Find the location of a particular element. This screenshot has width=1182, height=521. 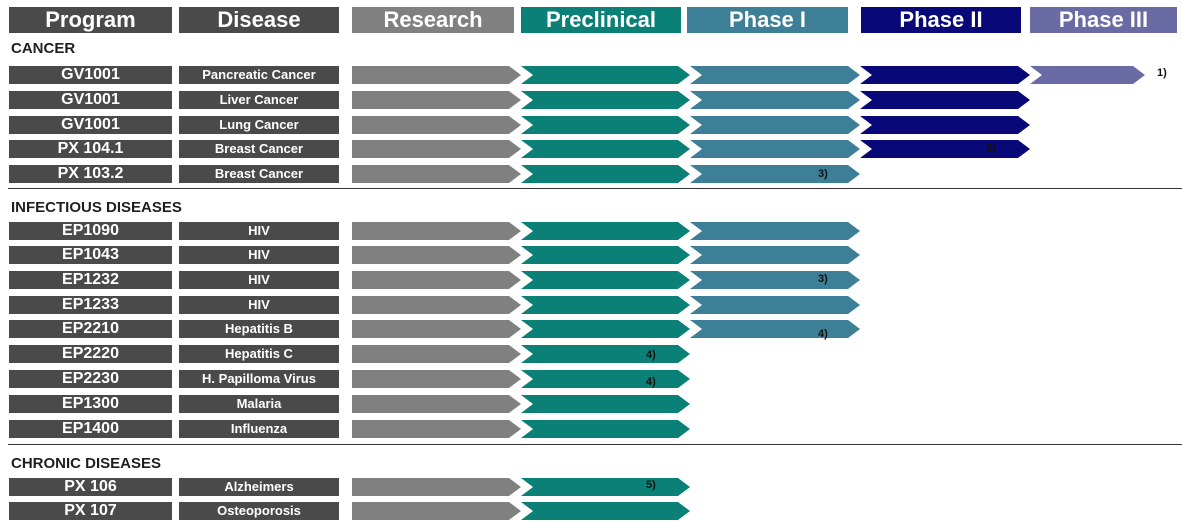

program-cell: PX 106 is located at coordinates (90, 487).